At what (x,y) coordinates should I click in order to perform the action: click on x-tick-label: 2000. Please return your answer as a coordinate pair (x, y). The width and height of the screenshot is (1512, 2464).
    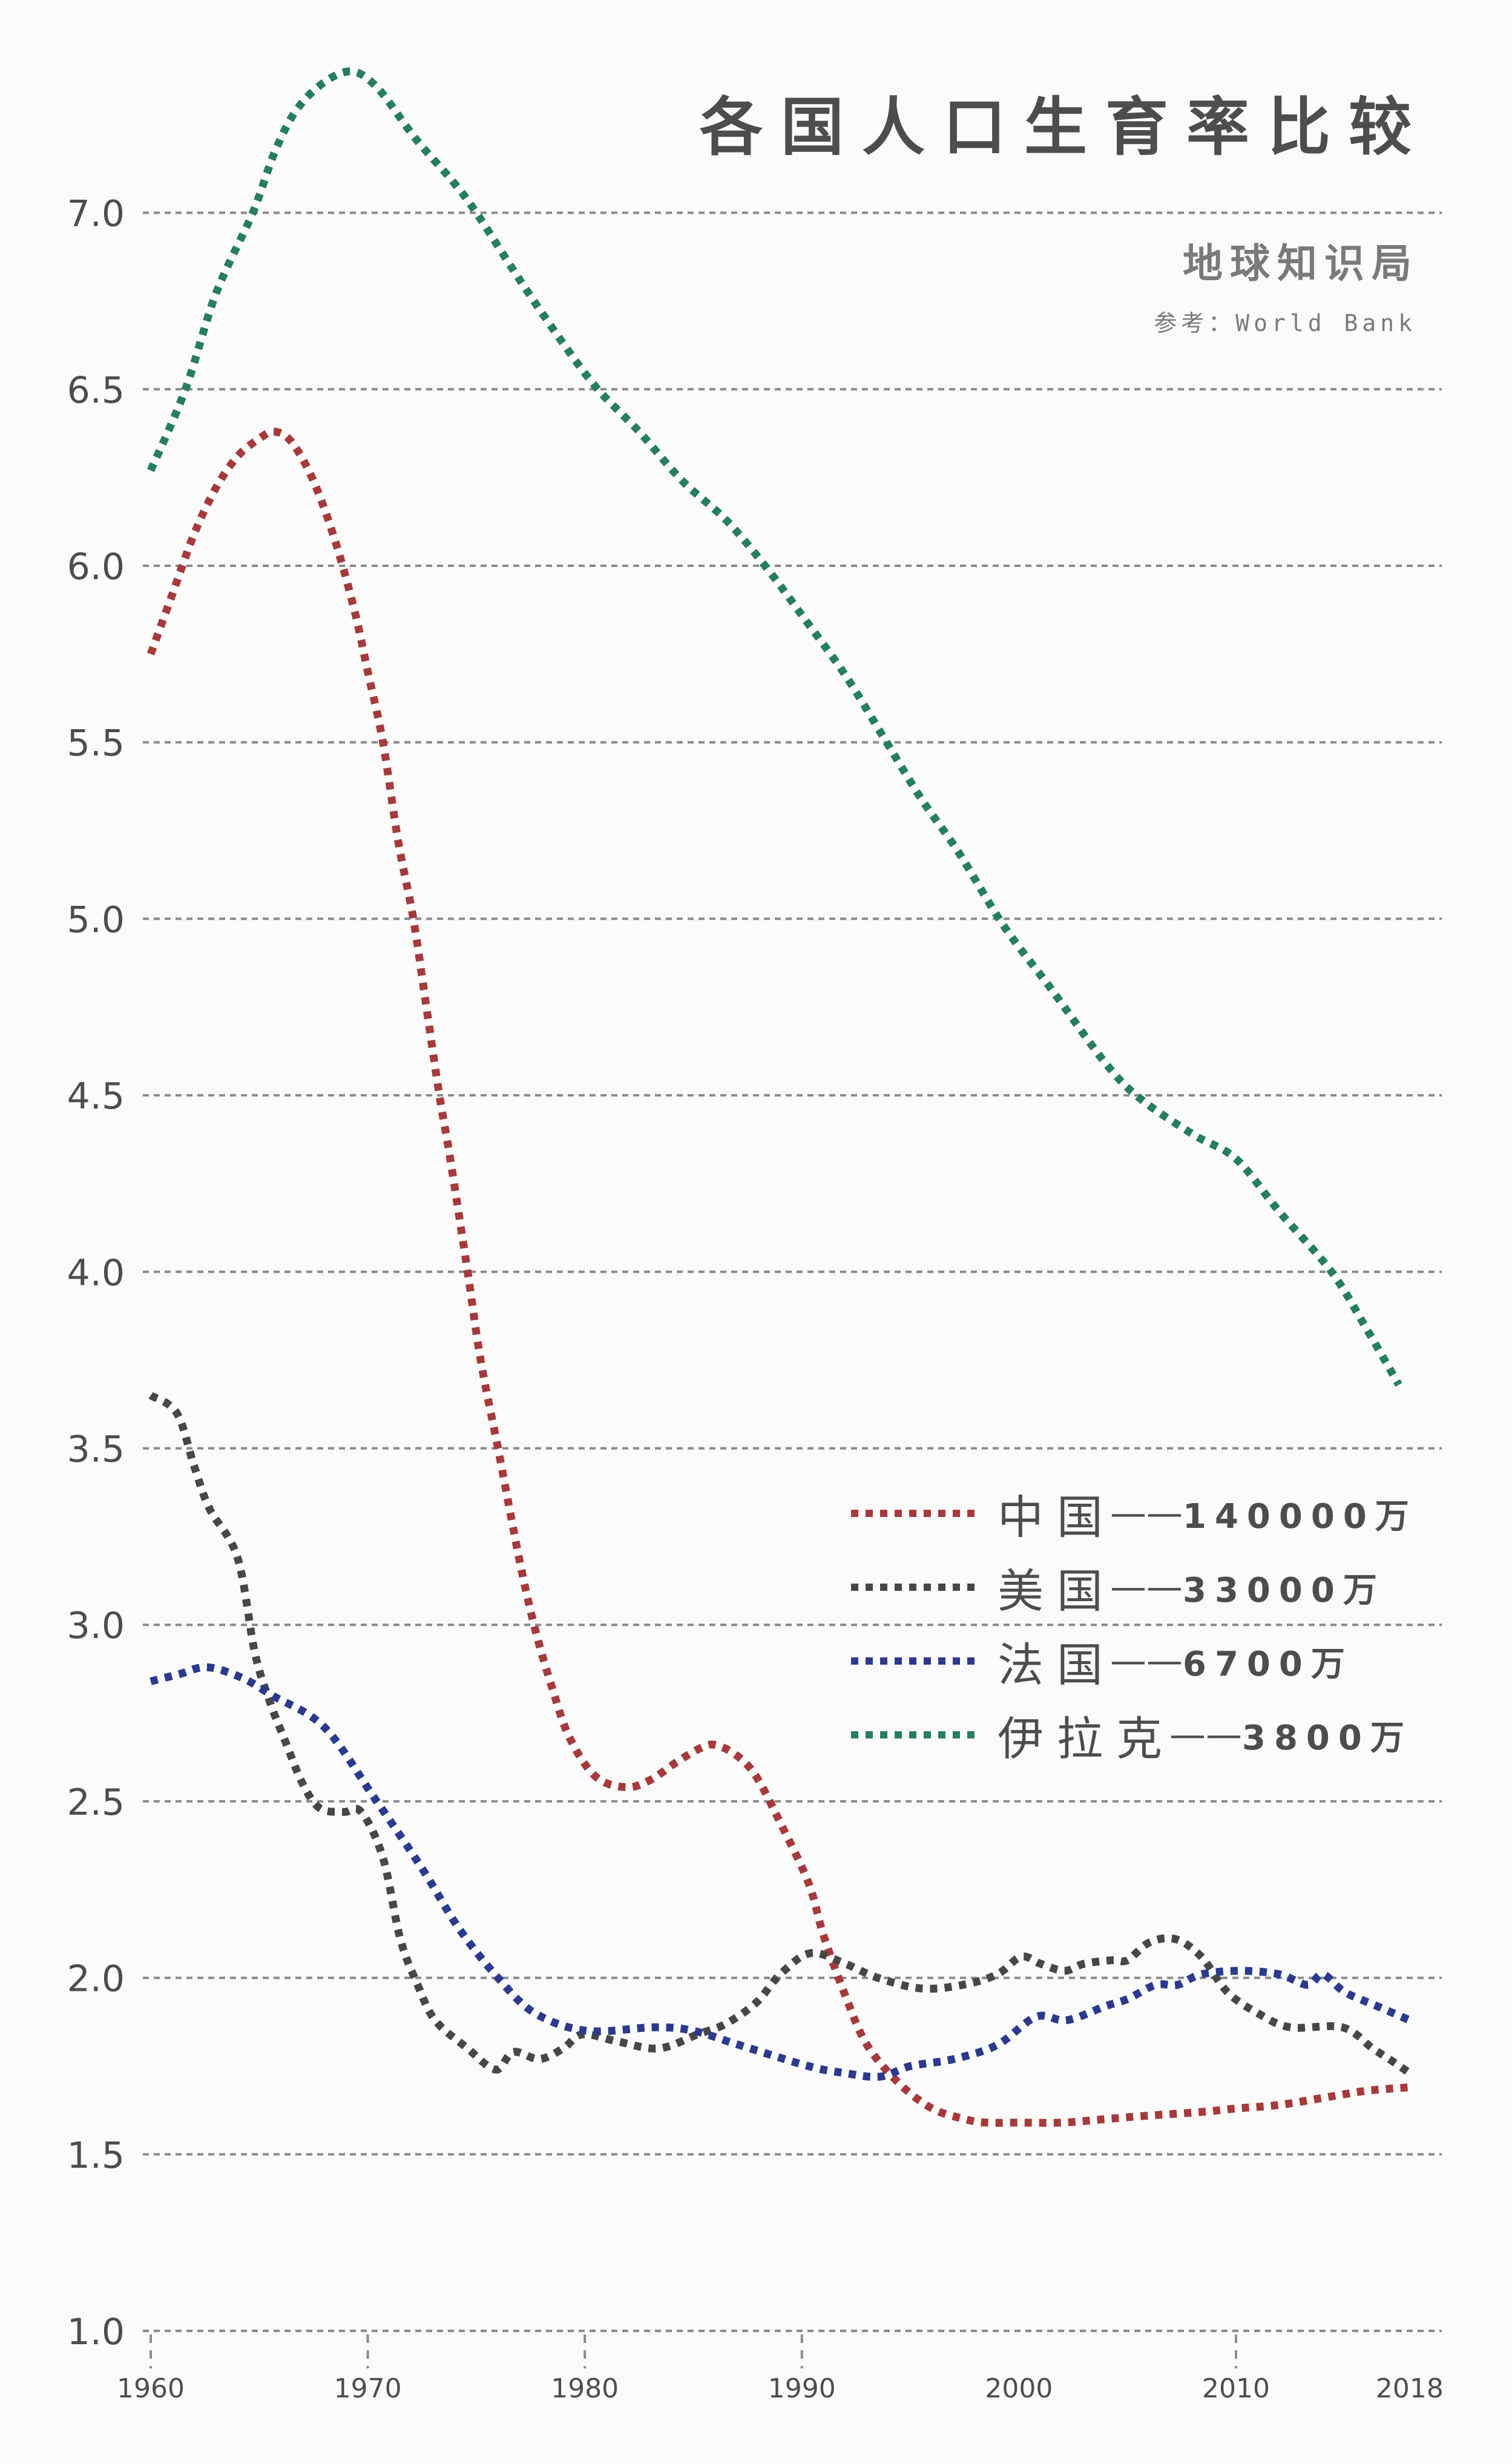
    Looking at the image, I should click on (1019, 2389).